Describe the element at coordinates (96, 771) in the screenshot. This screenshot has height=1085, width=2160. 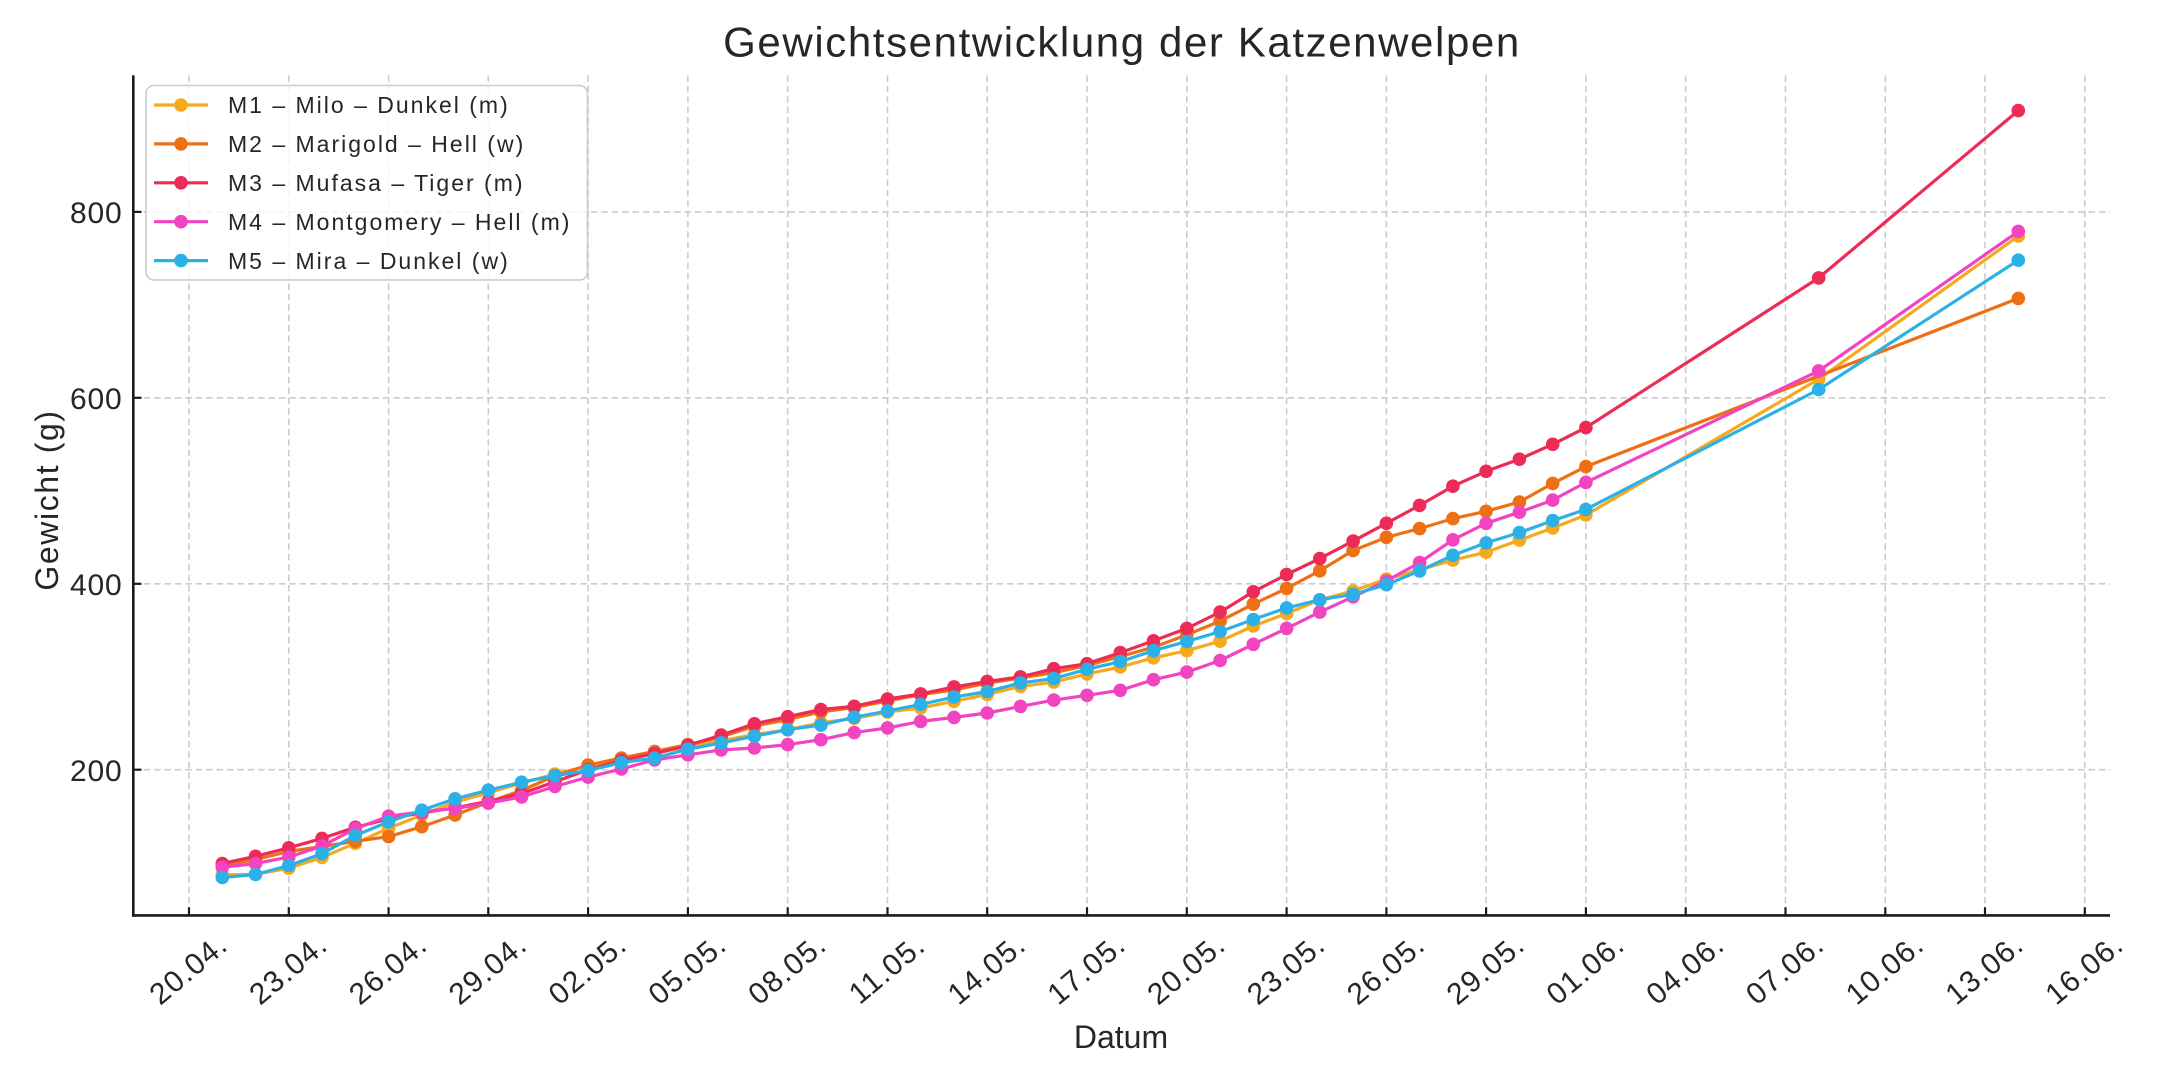
I see `svg-text: 200` at that location.